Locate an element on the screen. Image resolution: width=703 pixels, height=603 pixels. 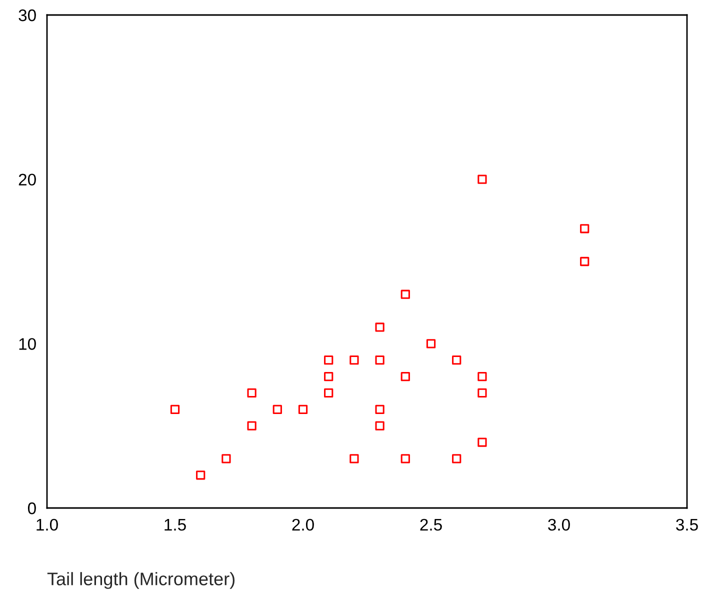
x-tick-label: 1.5 is located at coordinates (175, 525).